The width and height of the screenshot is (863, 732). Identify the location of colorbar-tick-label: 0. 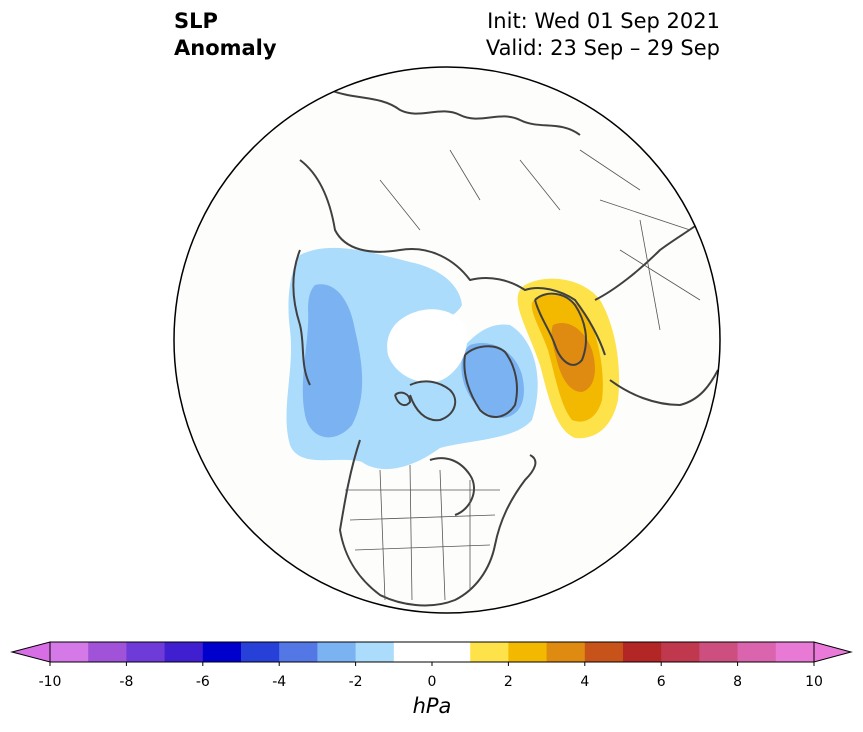
(432, 682).